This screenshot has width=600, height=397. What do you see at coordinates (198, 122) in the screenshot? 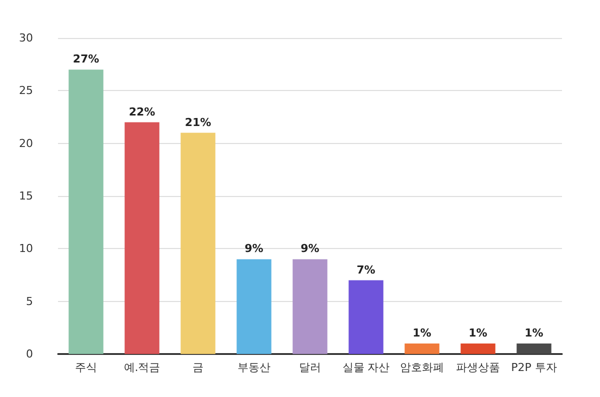
I see `data-label: 21%` at bounding box center [198, 122].